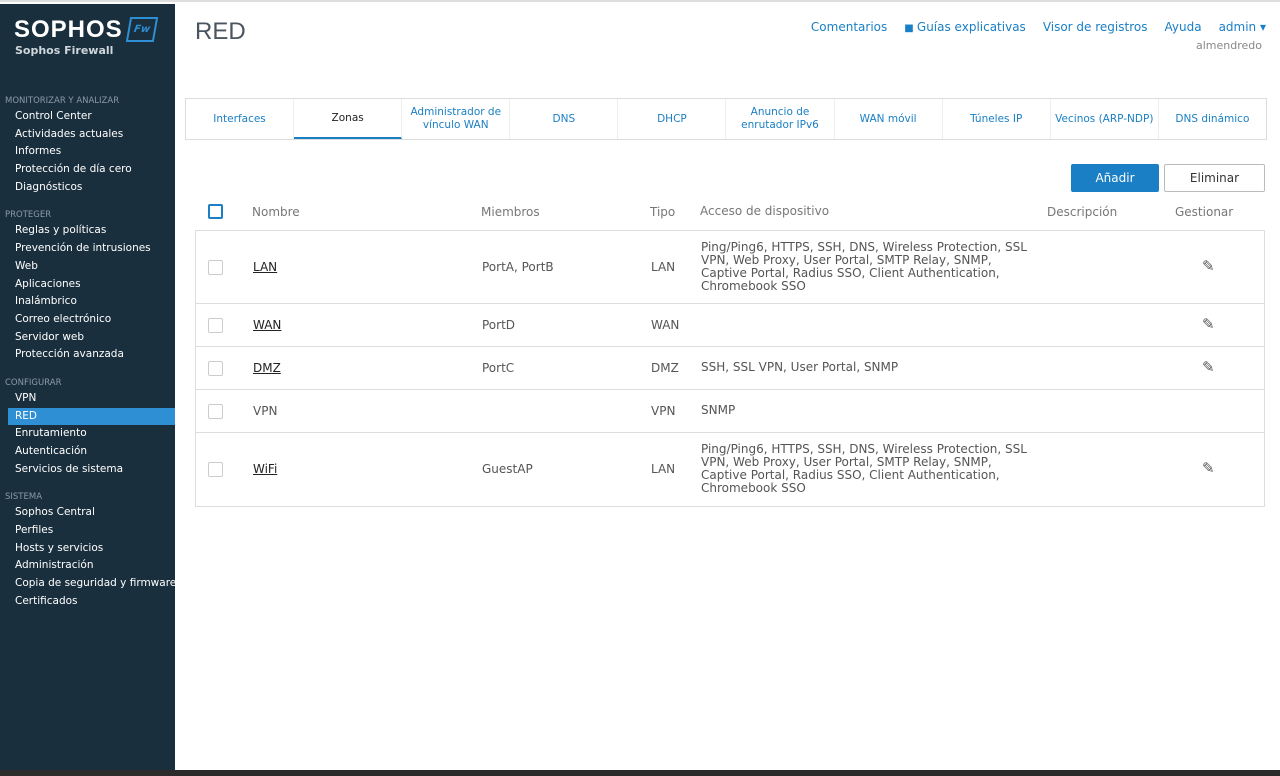 The width and height of the screenshot is (1280, 776). What do you see at coordinates (215, 211) in the screenshot?
I see `select-all-checkbox` at bounding box center [215, 211].